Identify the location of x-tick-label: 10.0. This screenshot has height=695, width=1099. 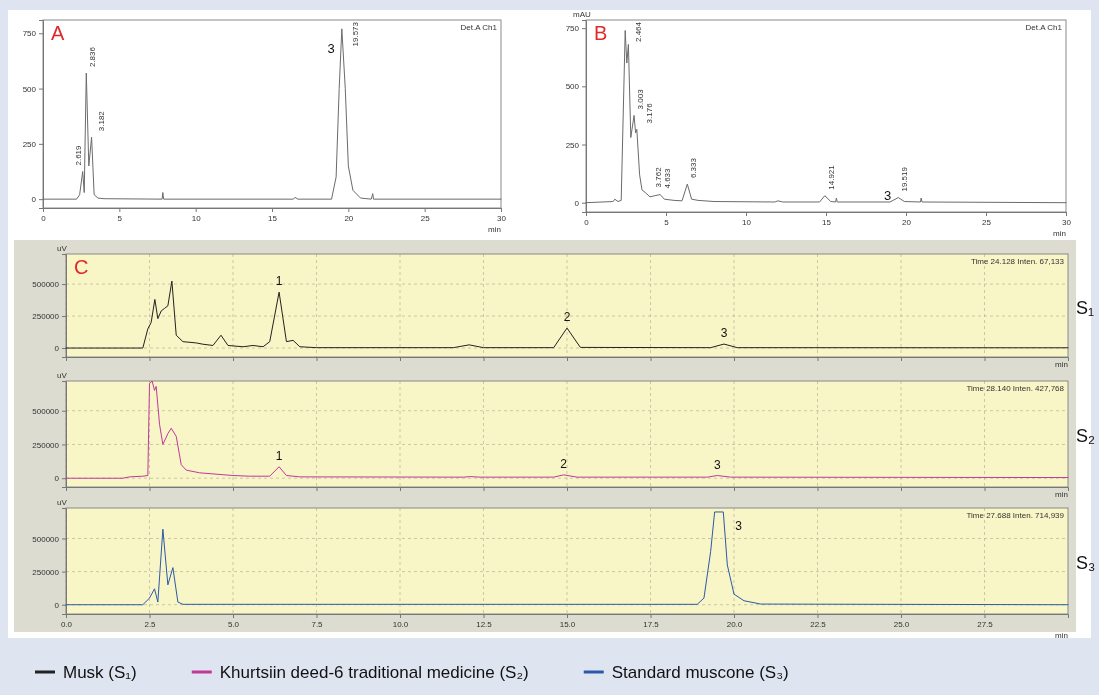
(400, 624).